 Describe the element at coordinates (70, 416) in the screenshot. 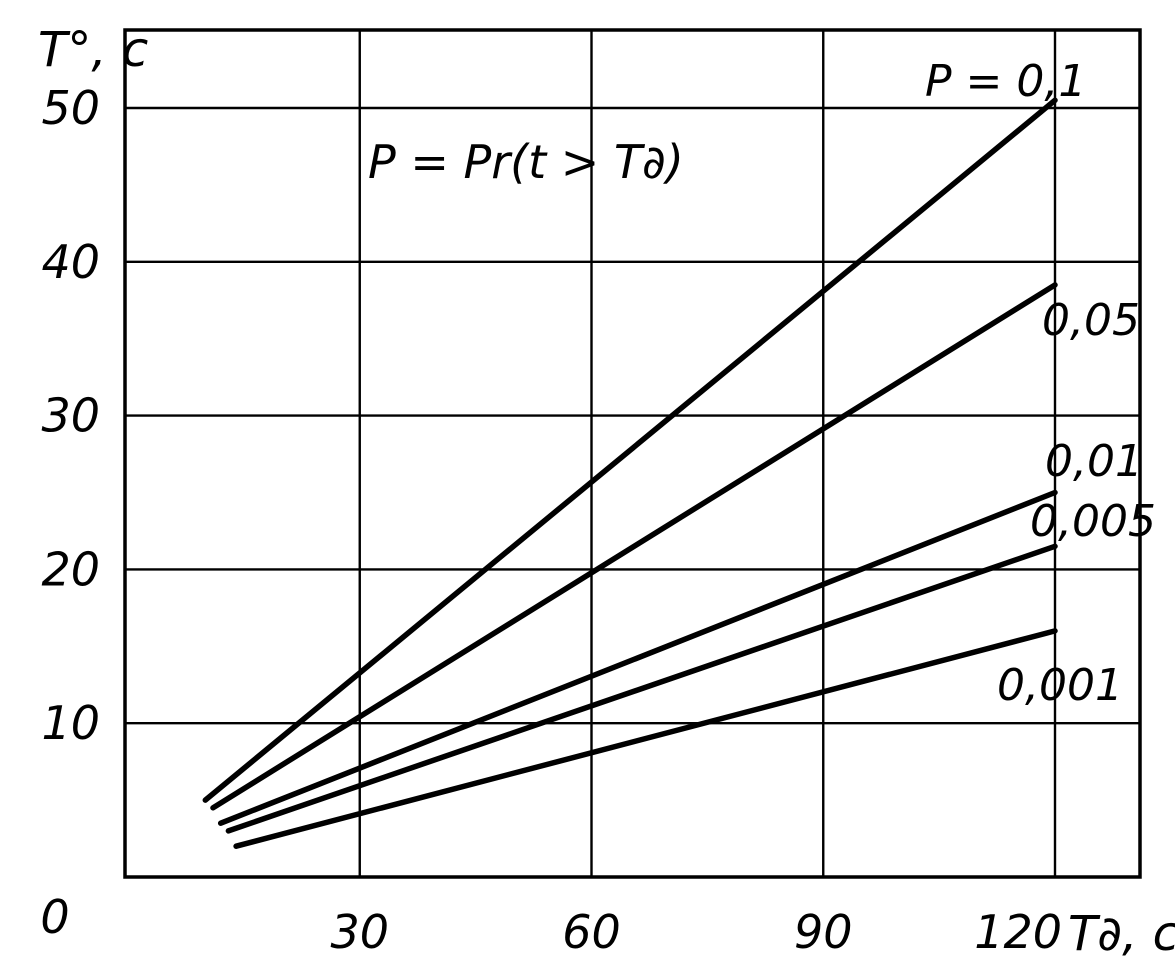

I see `y-tick-label: 30` at that location.